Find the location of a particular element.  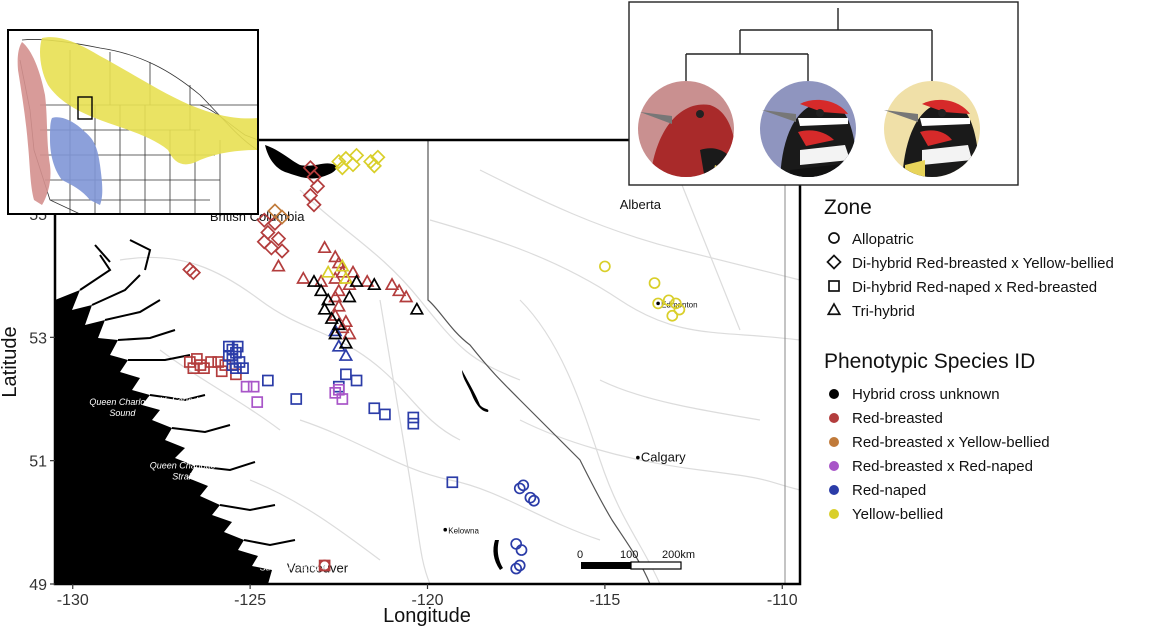

x-tick-label: -115 is located at coordinates (604, 600).